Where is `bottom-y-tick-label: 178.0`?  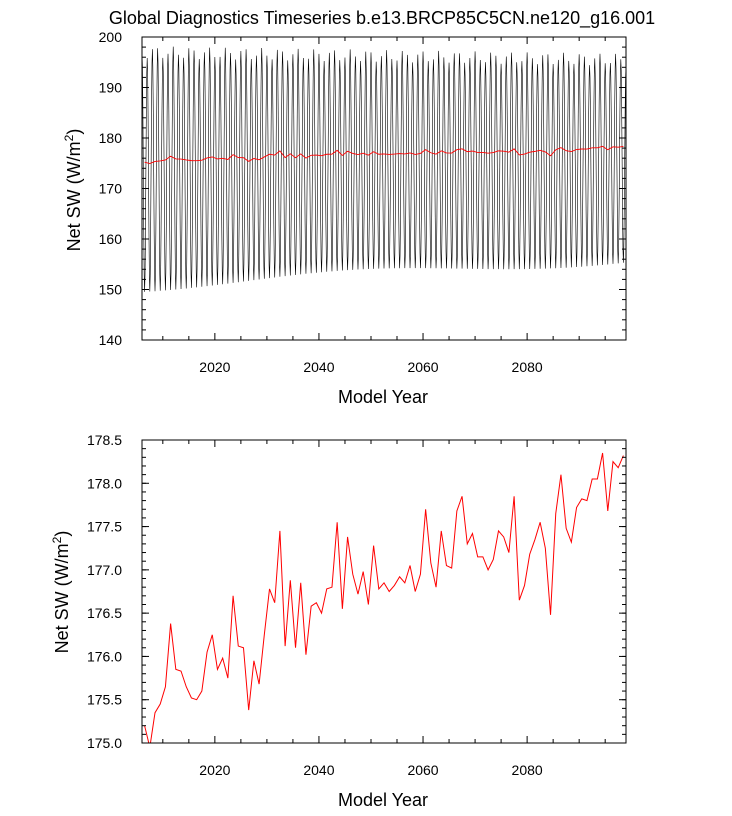
bottom-y-tick-label: 178.0 is located at coordinates (104, 483).